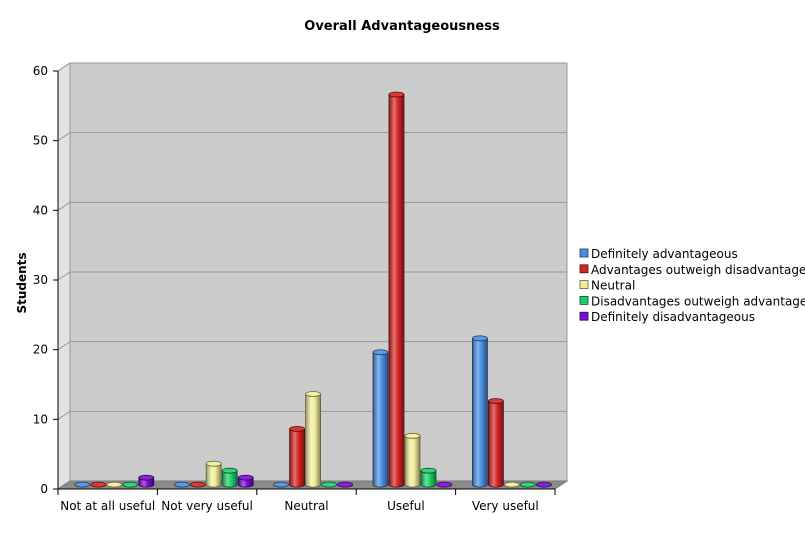 This screenshot has height=536, width=805. Describe the element at coordinates (44, 489) in the screenshot. I see `y-tick-label: 0` at that location.